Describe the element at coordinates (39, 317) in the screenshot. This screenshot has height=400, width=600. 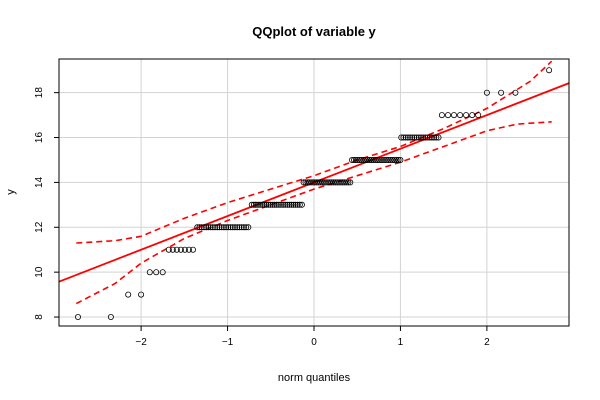
I see `y-tick-label: 8` at that location.